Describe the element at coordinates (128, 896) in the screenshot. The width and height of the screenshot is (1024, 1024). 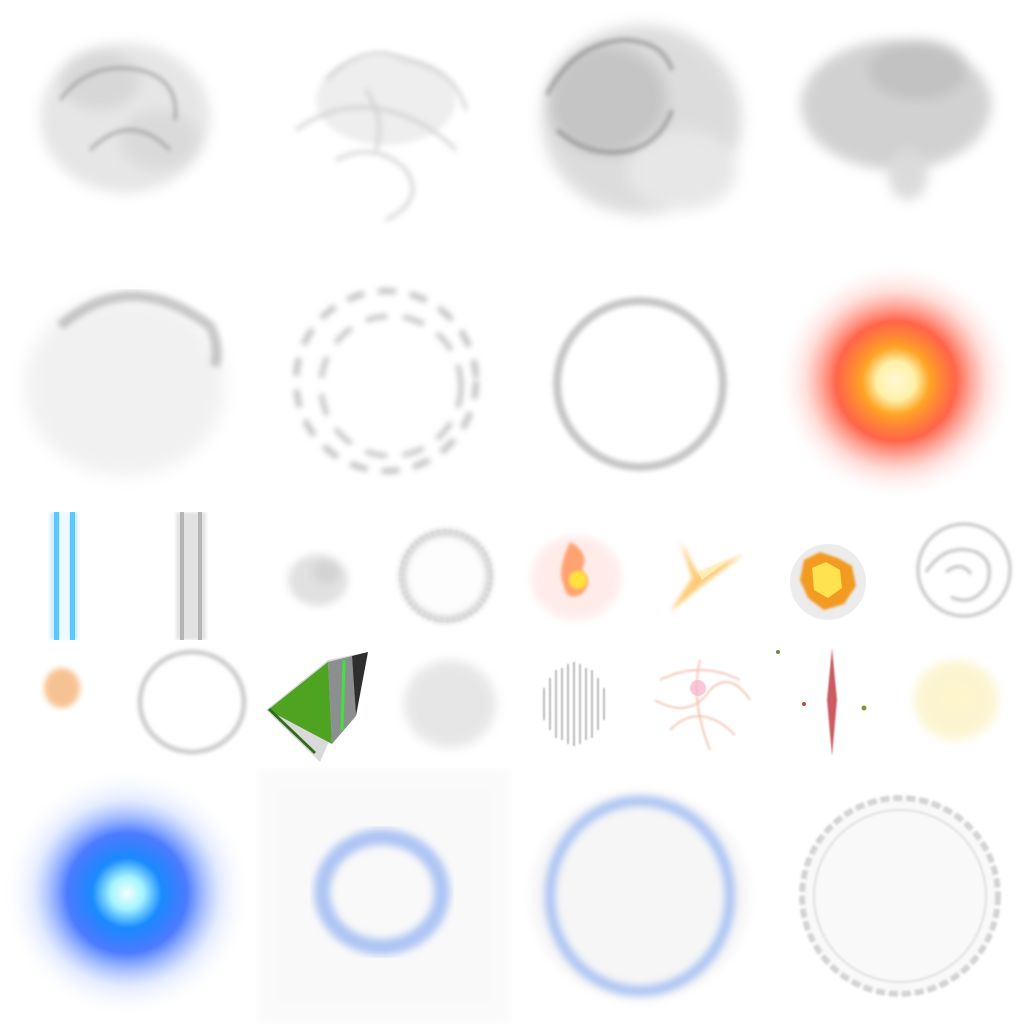
I see `blue-glow-orb-icon` at that location.